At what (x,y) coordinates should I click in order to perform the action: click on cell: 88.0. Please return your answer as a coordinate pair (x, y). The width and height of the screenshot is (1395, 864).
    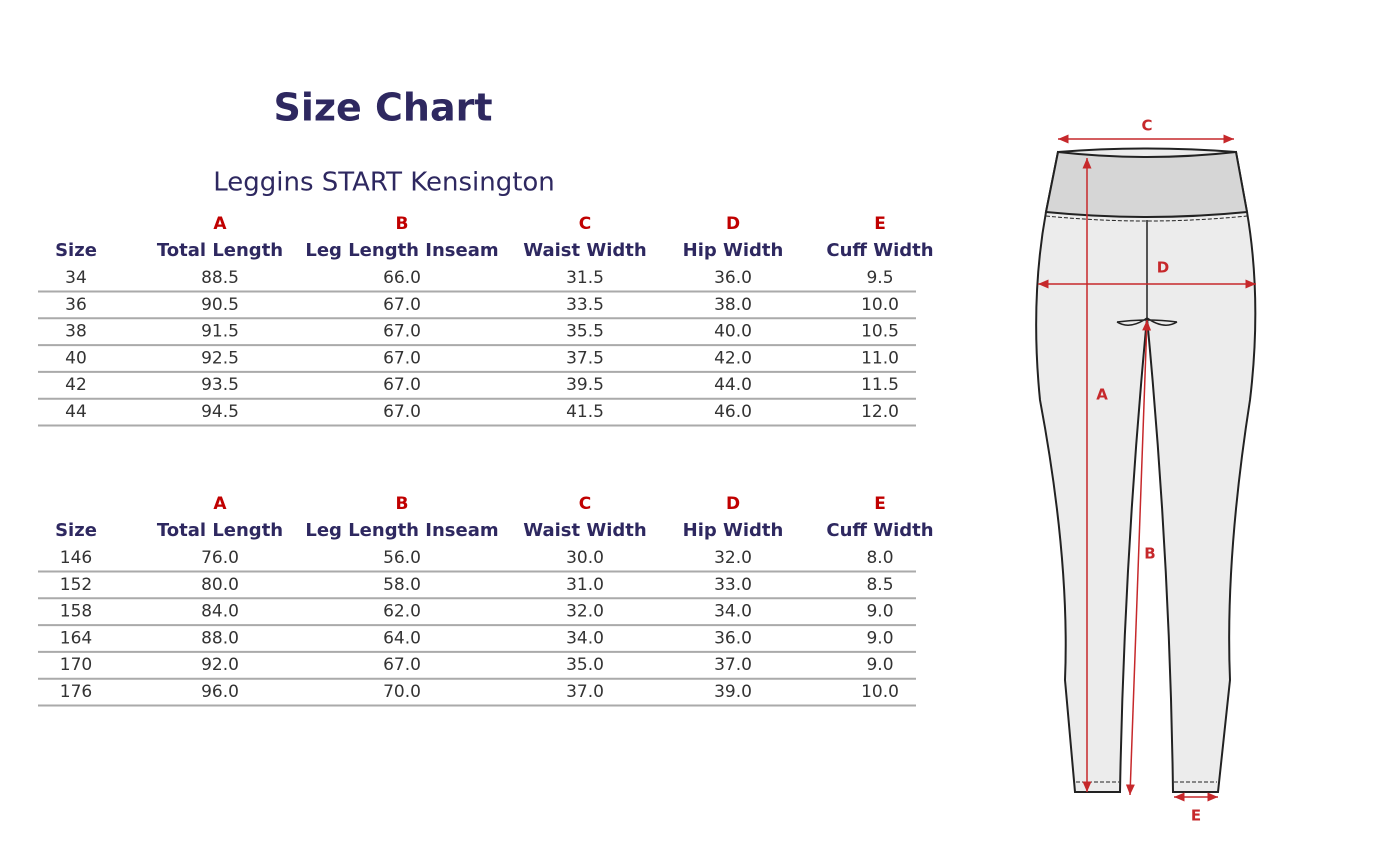
    Looking at the image, I should click on (220, 638).